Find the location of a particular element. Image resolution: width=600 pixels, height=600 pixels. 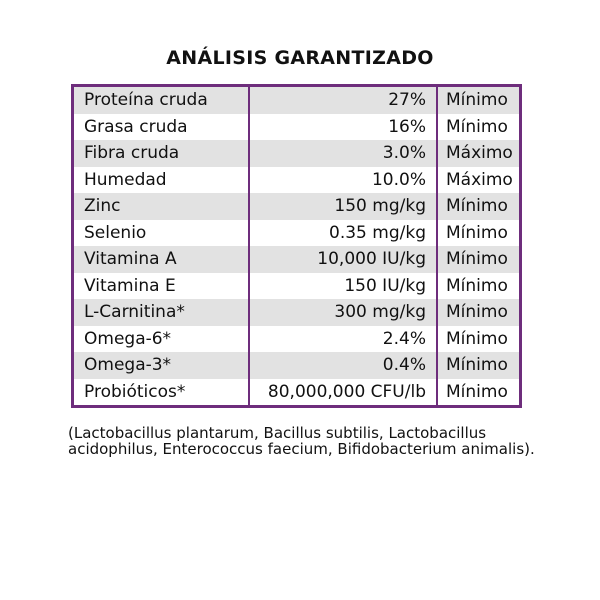

nutrient-name: Omega-3* is located at coordinates (160, 365).